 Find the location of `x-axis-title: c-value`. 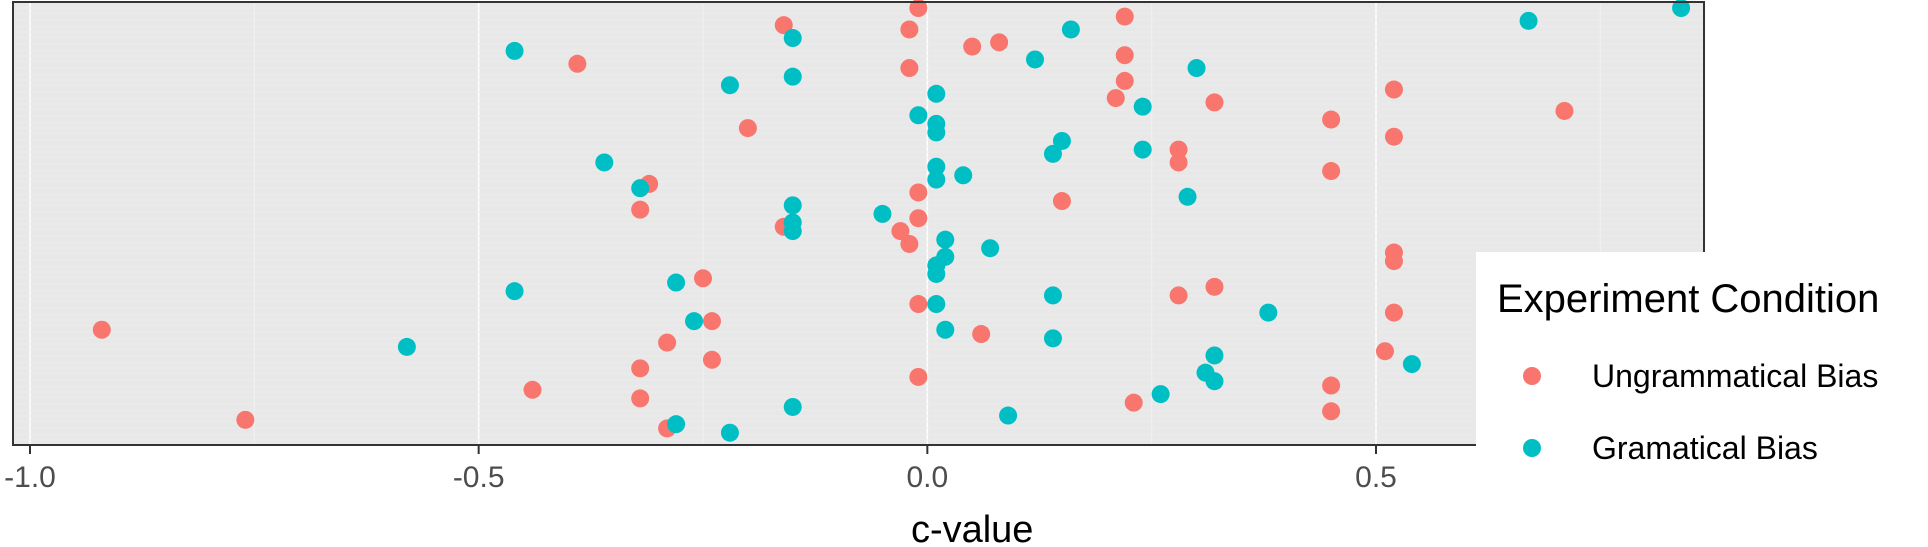

x-axis-title: c-value is located at coordinates (972, 528).